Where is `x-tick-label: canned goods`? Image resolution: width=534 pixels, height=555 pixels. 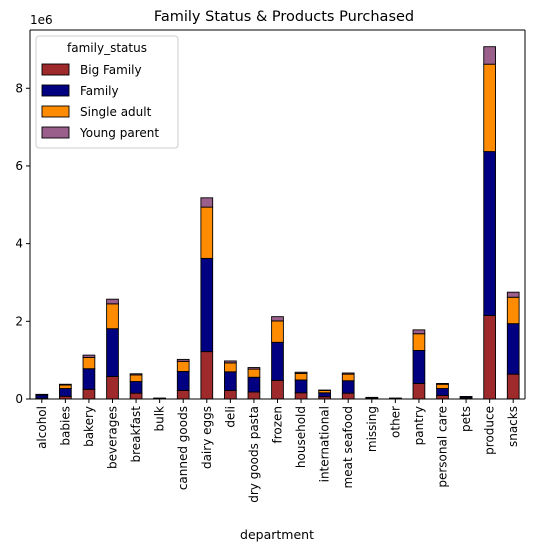 x-tick-label: canned goods is located at coordinates (183, 448).